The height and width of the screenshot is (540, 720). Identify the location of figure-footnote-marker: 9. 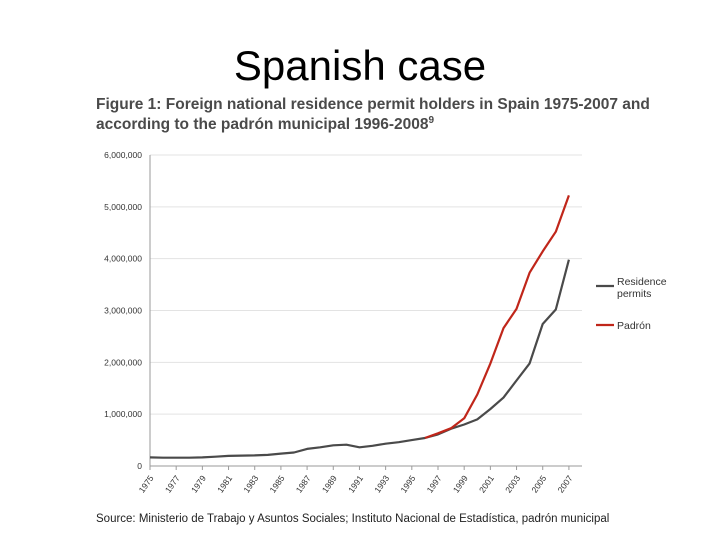
(431, 120).